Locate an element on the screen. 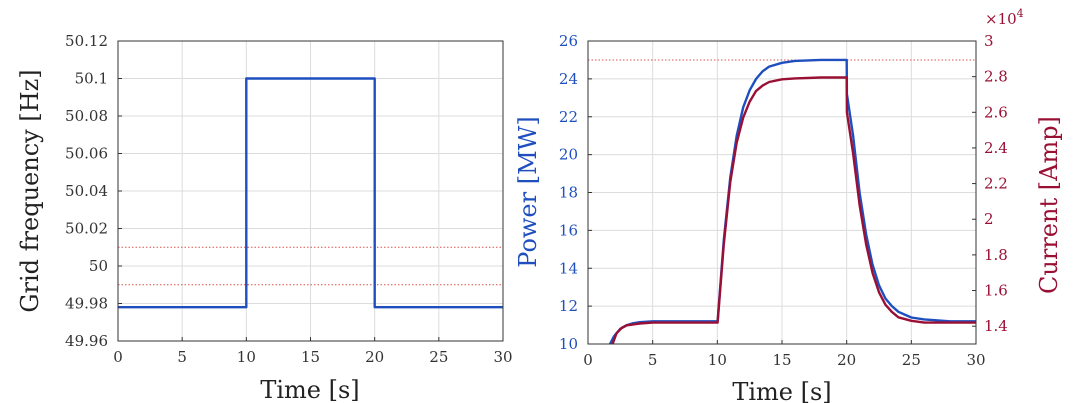  y2-tick-label: 2.2 is located at coordinates (996, 184).